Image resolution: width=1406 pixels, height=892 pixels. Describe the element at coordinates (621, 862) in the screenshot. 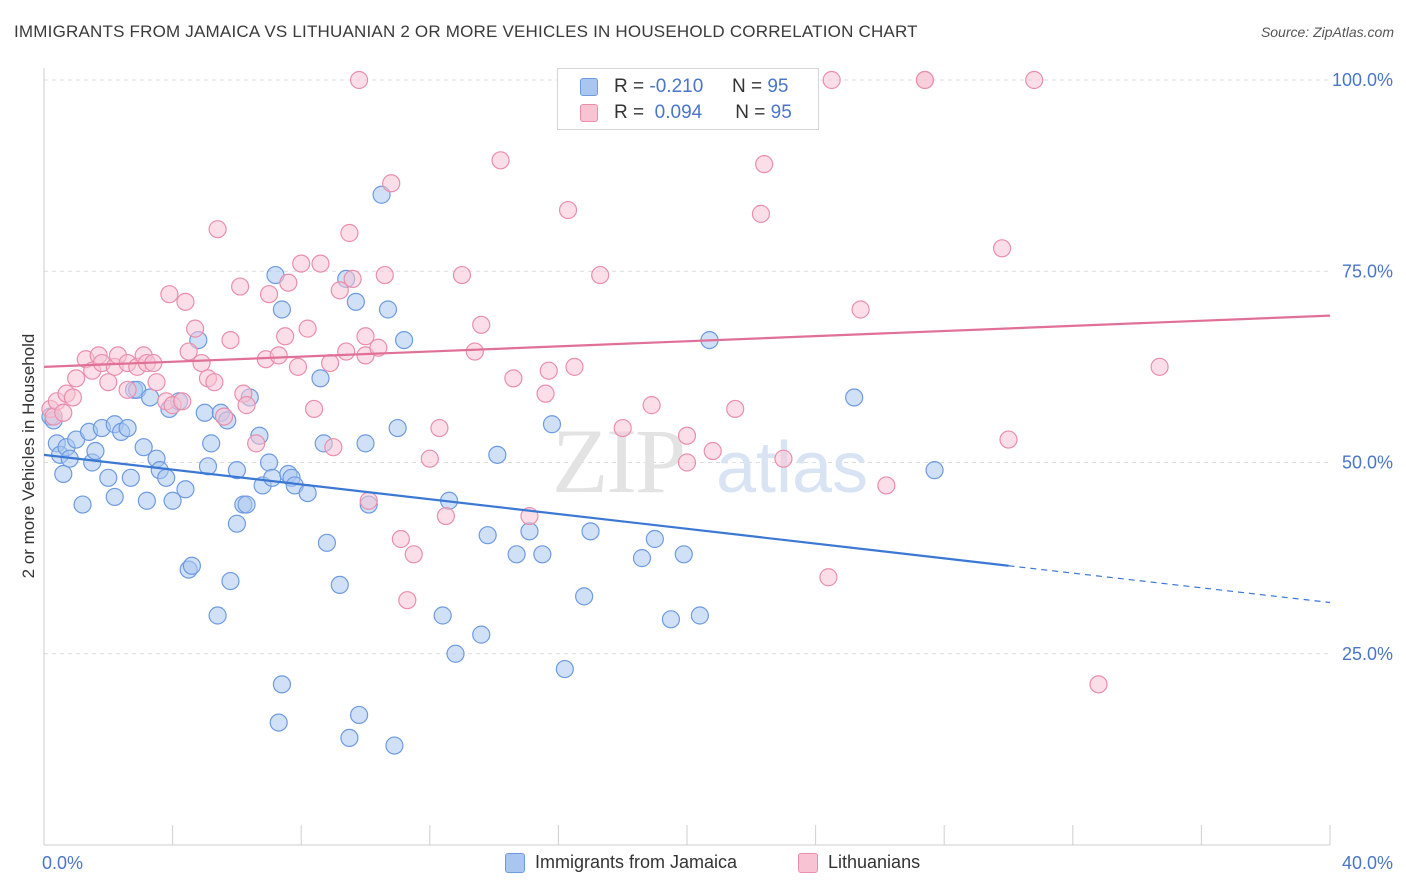

I see `legend-item-jamaica: Immigrants from Jamaica` at that location.